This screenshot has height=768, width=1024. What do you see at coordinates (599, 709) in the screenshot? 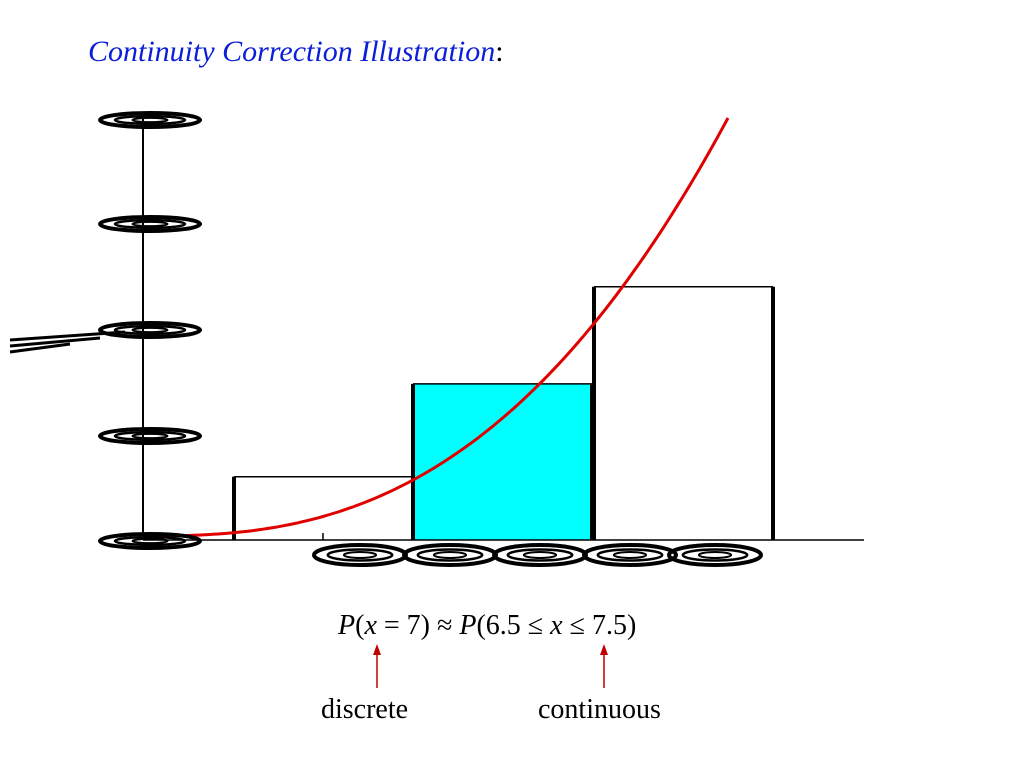
I see `continuous-label: continuous` at bounding box center [599, 709].